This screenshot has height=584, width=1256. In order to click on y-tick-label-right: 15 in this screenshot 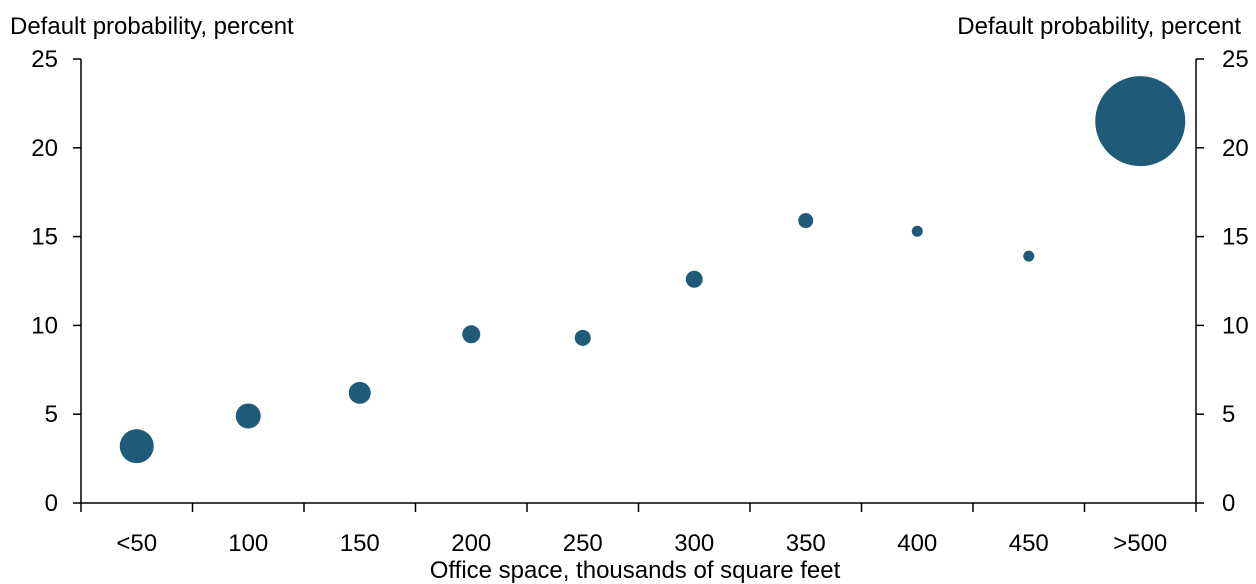, I will do `click(1235, 237)`.